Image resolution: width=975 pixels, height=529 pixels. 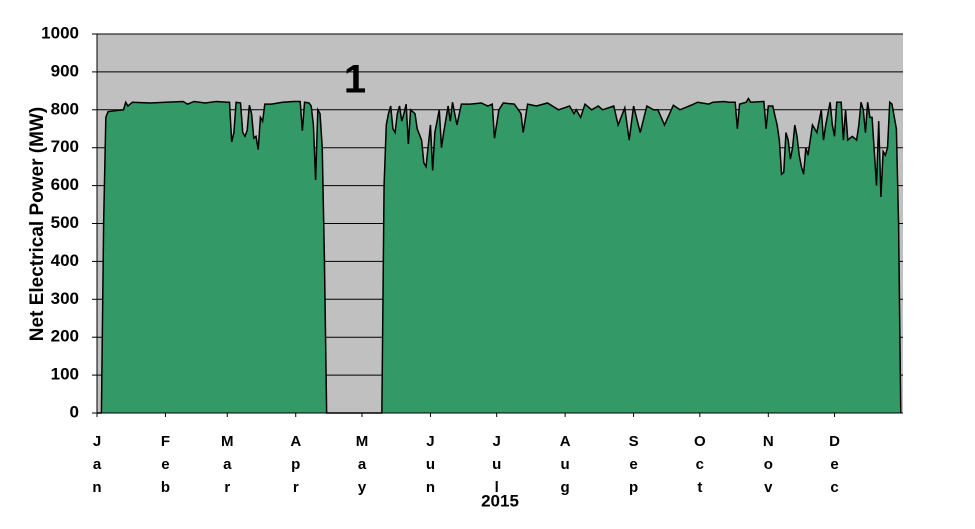 What do you see at coordinates (65, 108) in the screenshot?
I see `y-tick-label: 800` at bounding box center [65, 108].